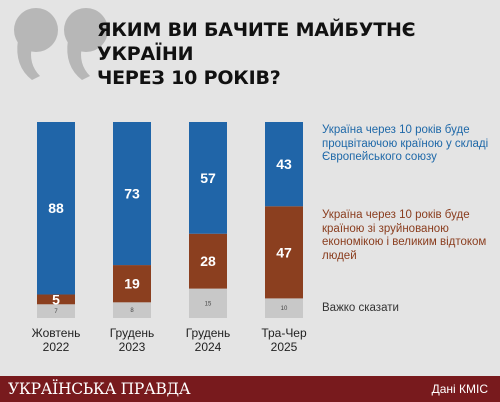 This screenshot has width=500, height=402. Describe the element at coordinates (284, 333) in the screenshot. I see `category-label-3-line-0: Тра-Чер` at that location.